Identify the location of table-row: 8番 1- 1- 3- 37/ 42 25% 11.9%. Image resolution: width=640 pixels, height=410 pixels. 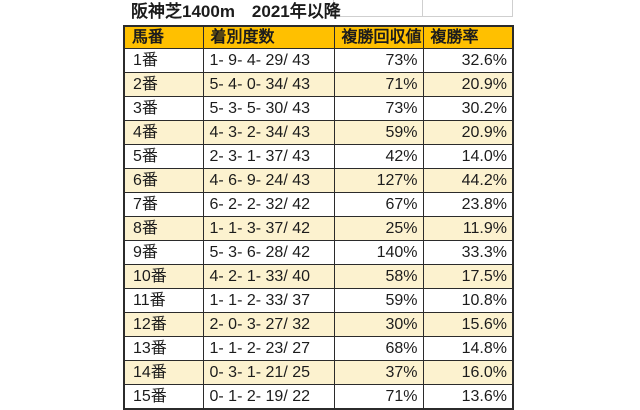
(318, 228).